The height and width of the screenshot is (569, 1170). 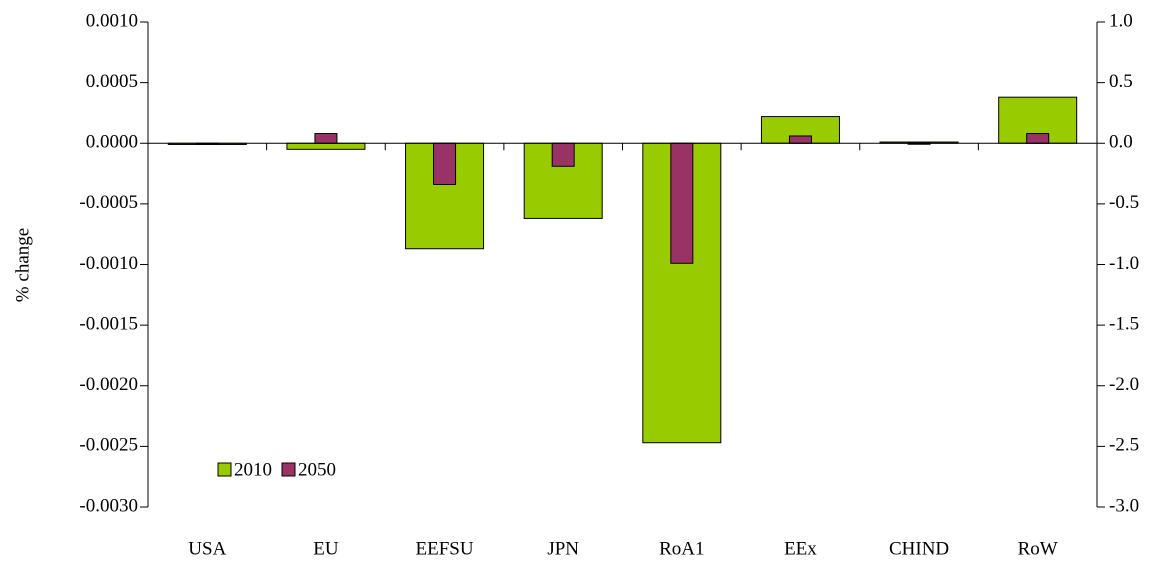 What do you see at coordinates (22, 265) in the screenshot?
I see `y-axis-label: % change` at bounding box center [22, 265].